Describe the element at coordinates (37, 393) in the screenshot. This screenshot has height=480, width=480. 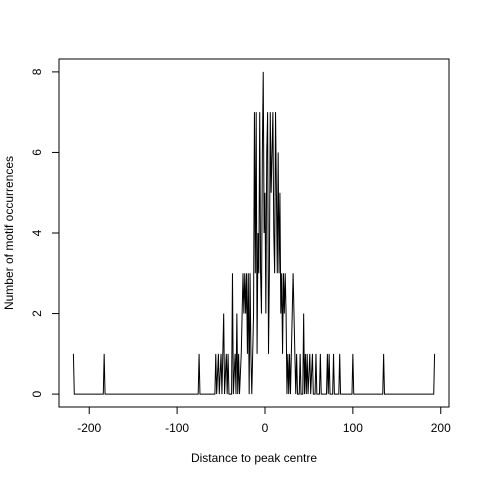
I see `y-tick-label: 0` at that location.